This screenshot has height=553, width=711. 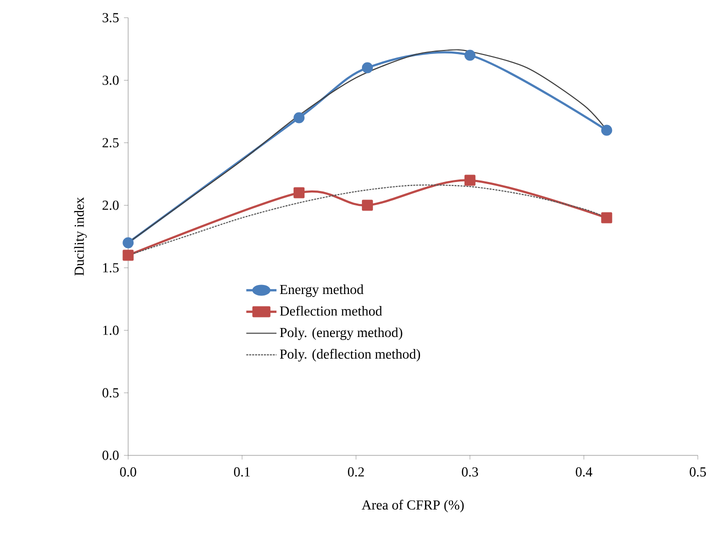 I want to click on x-tick-label: 0.4, so click(x=584, y=472).